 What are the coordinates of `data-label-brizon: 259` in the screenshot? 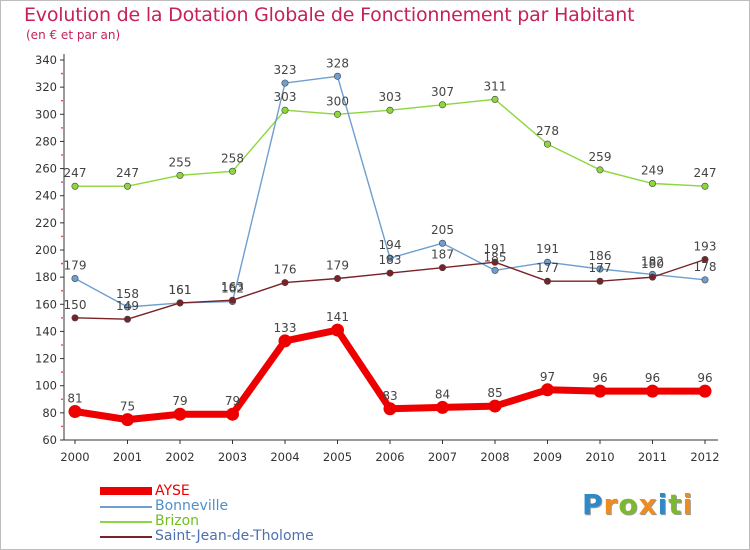 It's located at (600, 157).